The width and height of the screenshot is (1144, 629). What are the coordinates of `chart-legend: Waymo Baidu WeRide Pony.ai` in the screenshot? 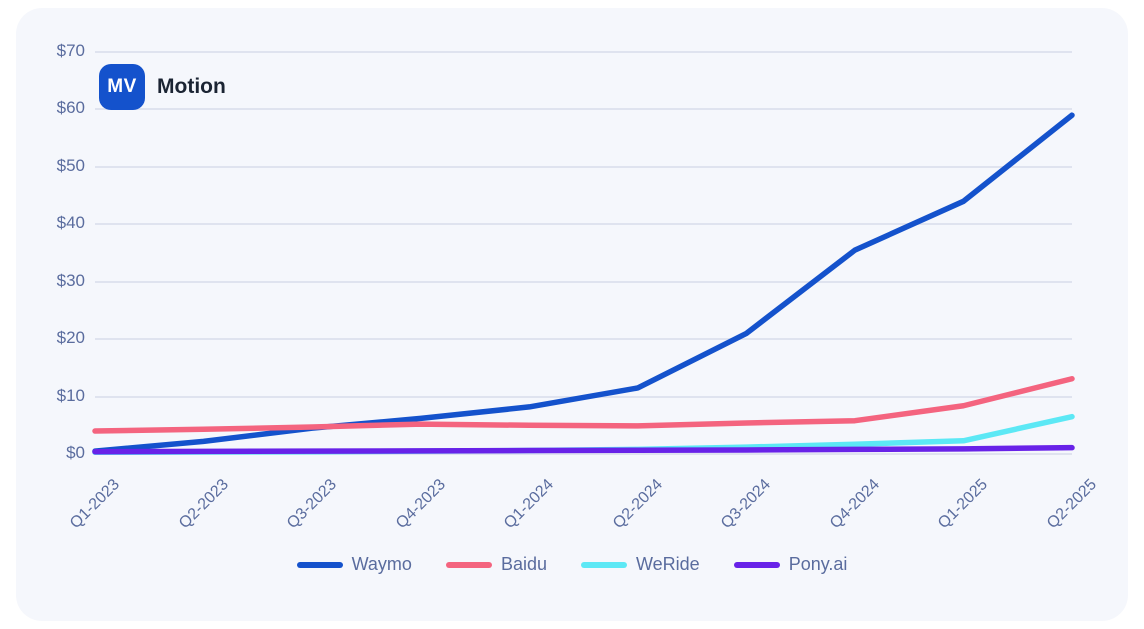 It's located at (572, 564).